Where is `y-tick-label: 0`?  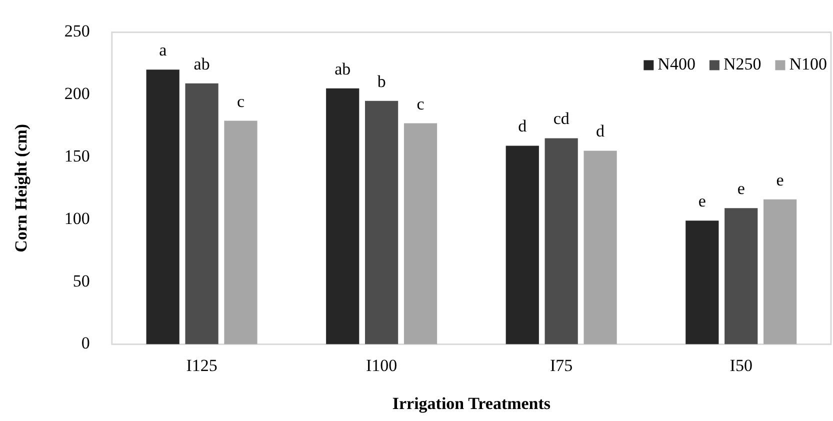
y-tick-label: 0 is located at coordinates (85, 343).